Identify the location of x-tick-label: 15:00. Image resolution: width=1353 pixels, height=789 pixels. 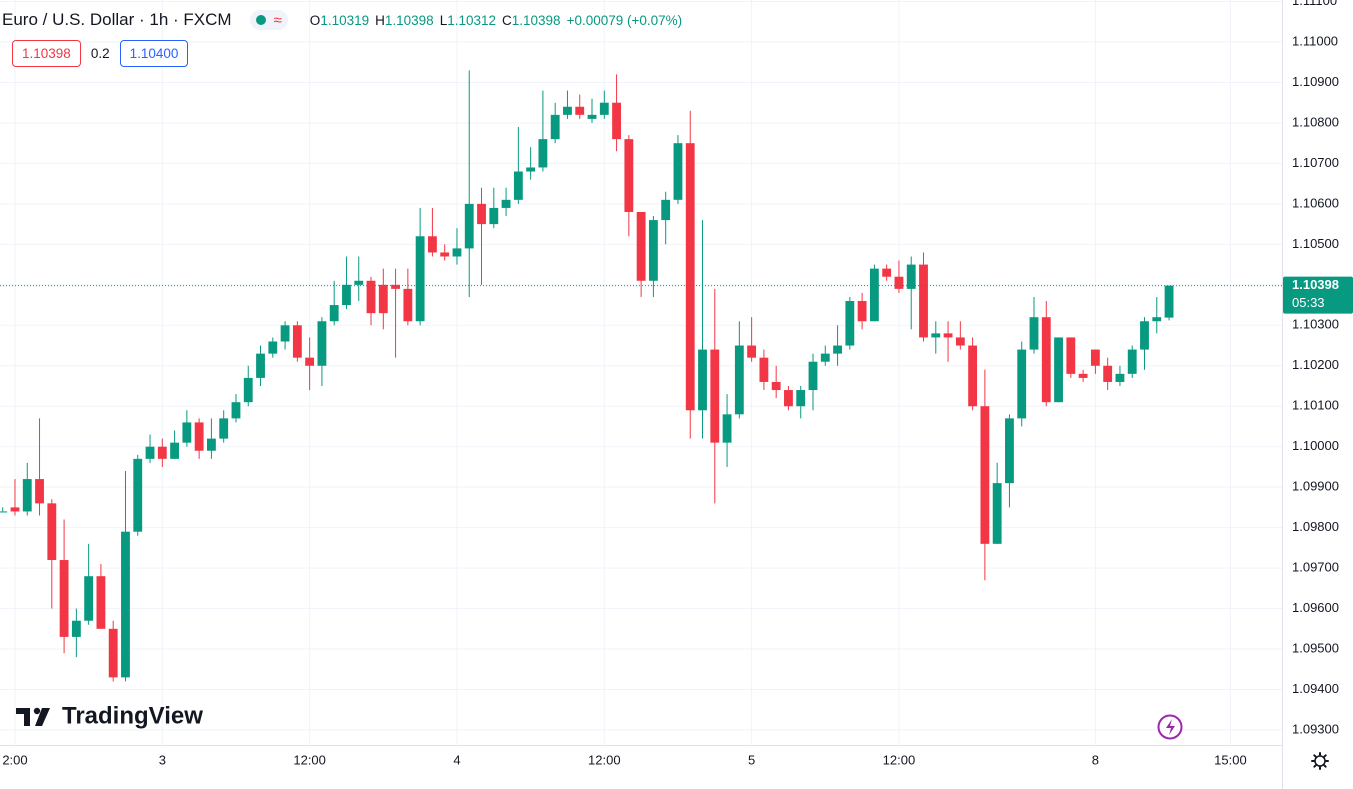
(1230, 759).